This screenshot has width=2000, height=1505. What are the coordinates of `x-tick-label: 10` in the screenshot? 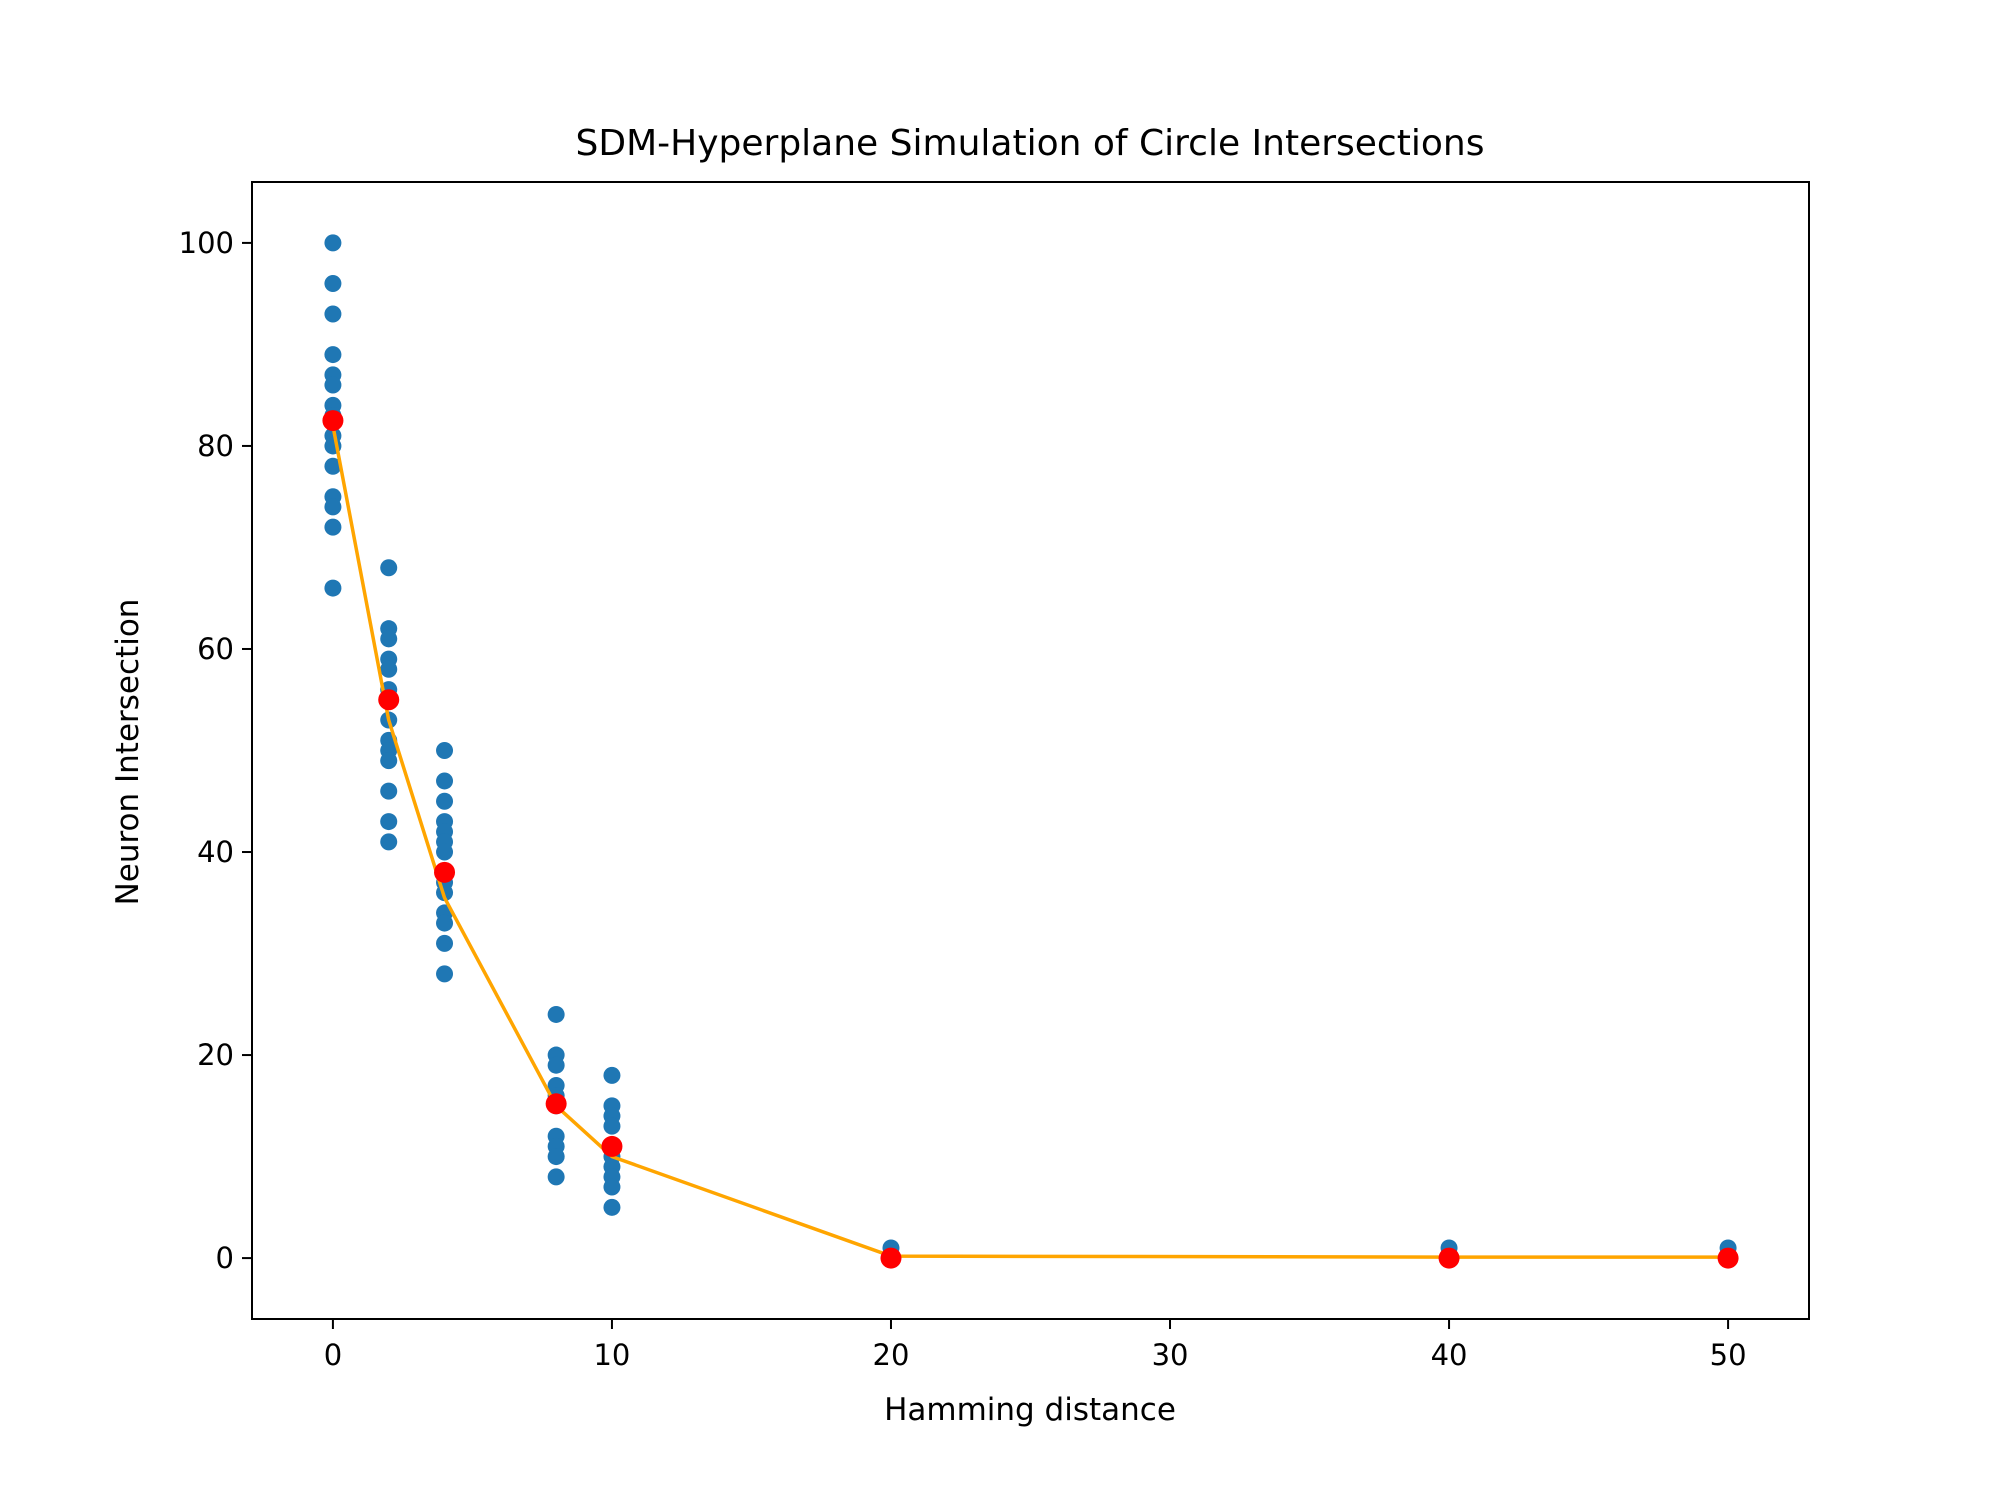 It's located at (611, 1355).